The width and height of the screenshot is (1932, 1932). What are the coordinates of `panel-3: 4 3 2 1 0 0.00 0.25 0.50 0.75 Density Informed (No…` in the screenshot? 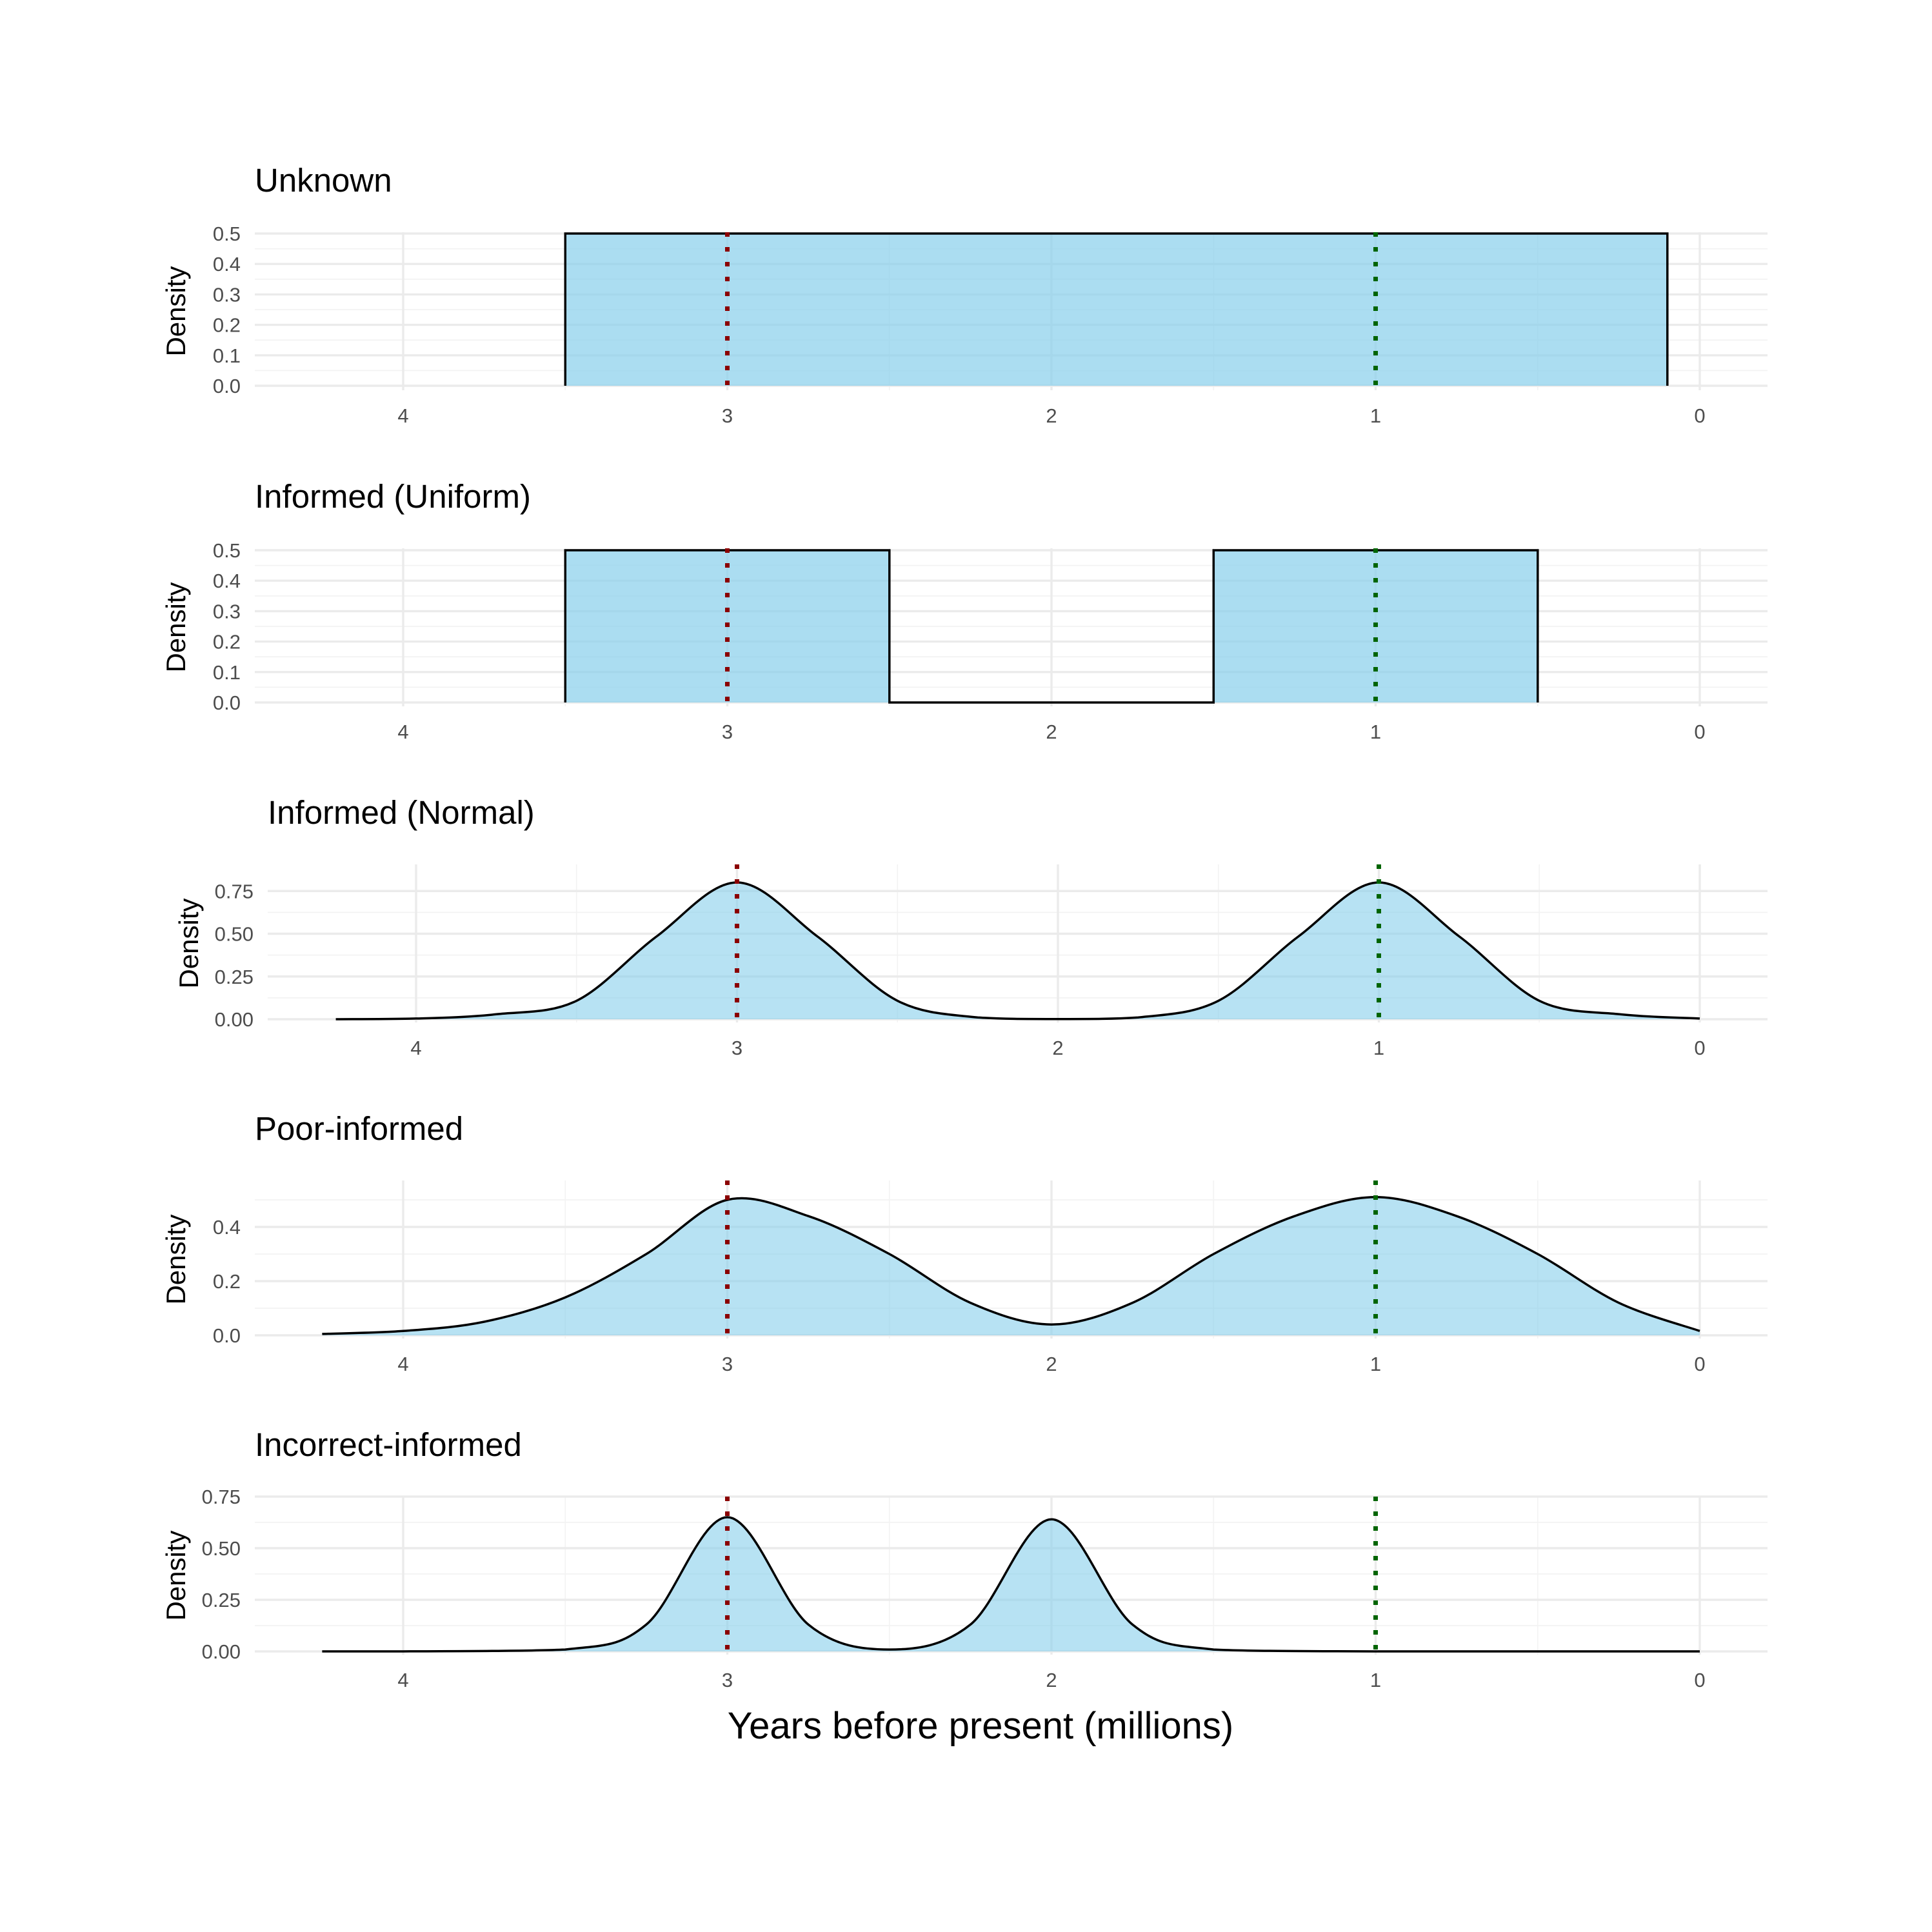 It's located at (971, 926).